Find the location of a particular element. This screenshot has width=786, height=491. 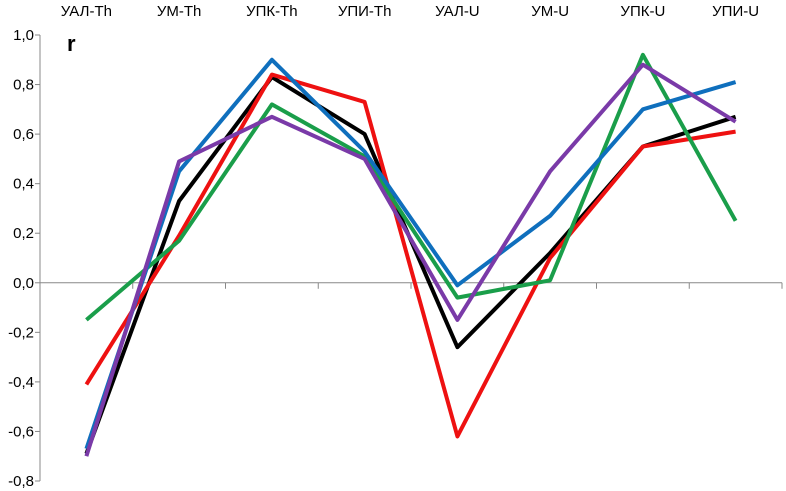

y-tick-label: -0,2 is located at coordinates (21, 332).